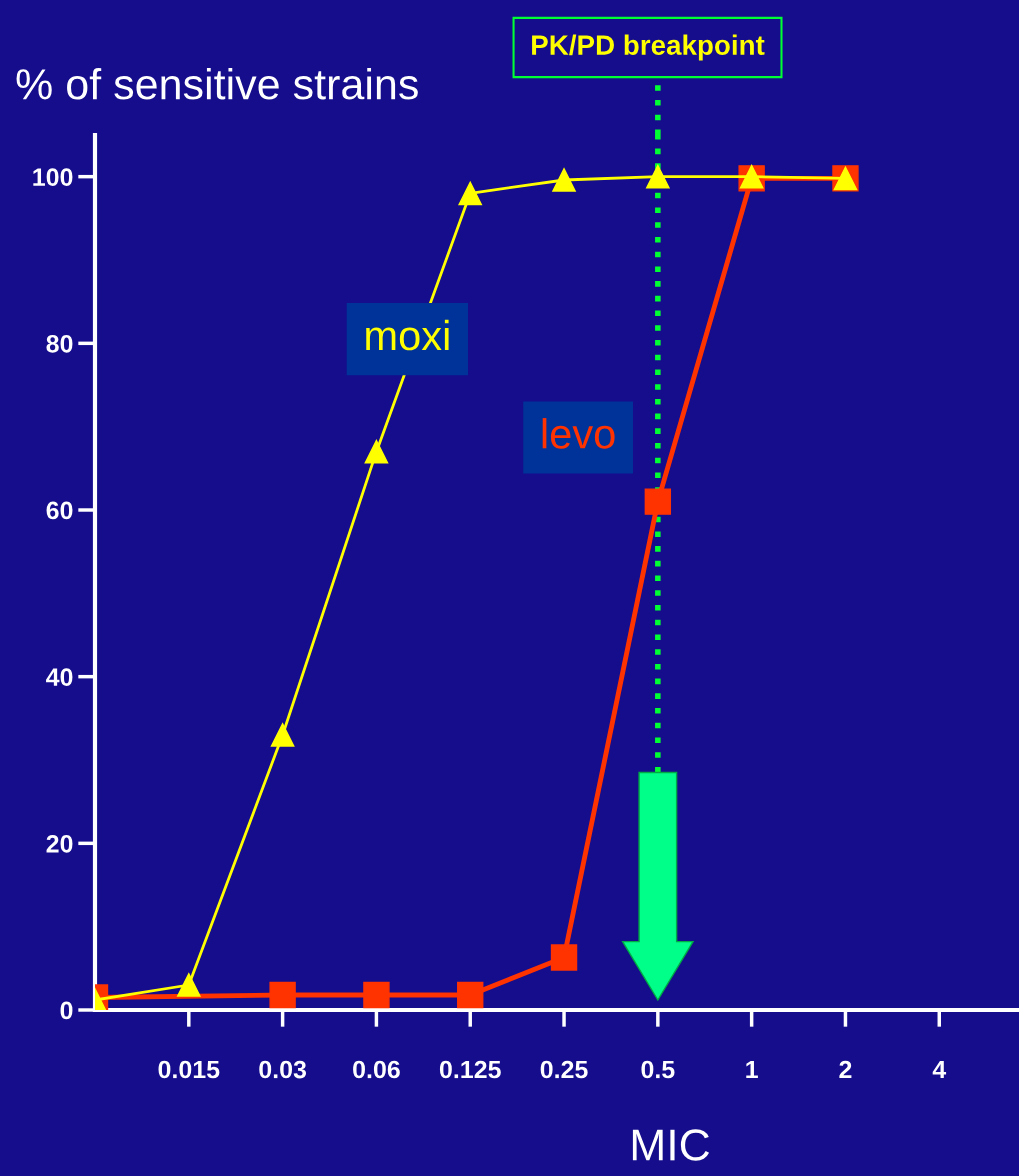 This screenshot has width=1019, height=1176. I want to click on x-tick-label: 0.25, so click(564, 1069).